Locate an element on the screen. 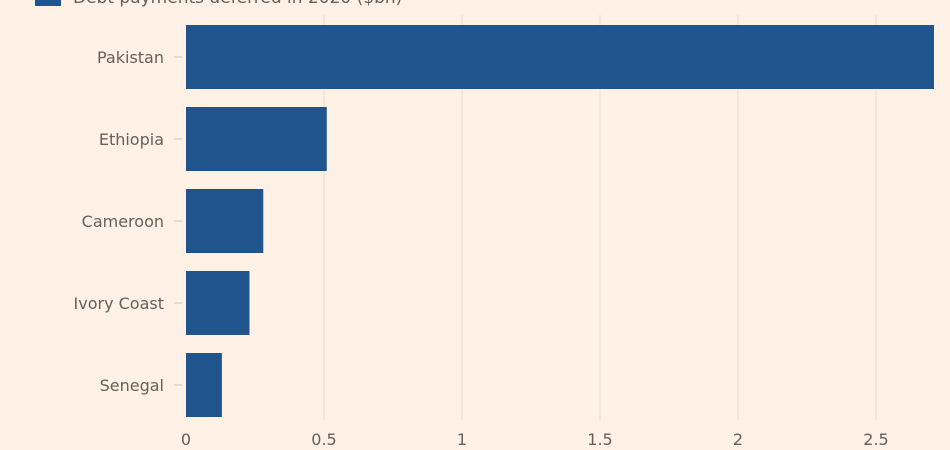  category-label: Pakistan is located at coordinates (130, 57).